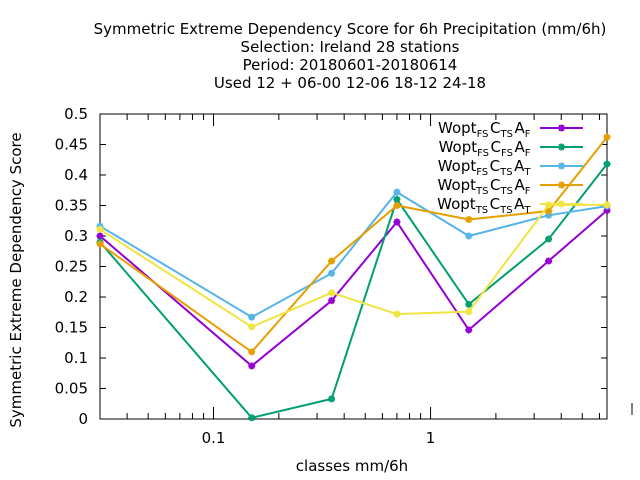  What do you see at coordinates (71, 267) in the screenshot?
I see `y-tick-label: 0.25` at bounding box center [71, 267].